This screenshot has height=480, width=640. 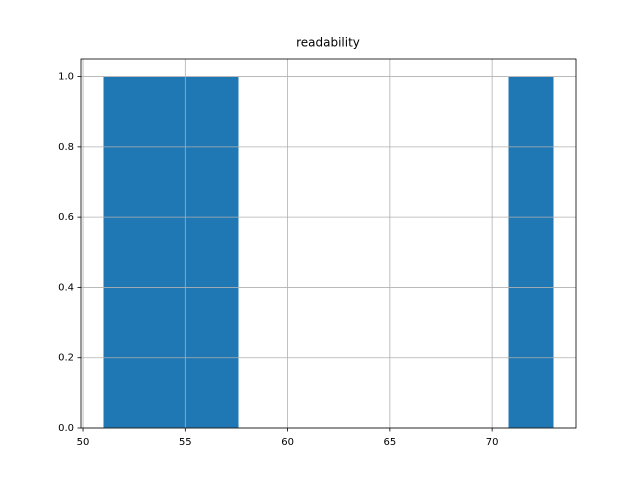 What do you see at coordinates (287, 442) in the screenshot?
I see `x-tick-label: 60` at bounding box center [287, 442].